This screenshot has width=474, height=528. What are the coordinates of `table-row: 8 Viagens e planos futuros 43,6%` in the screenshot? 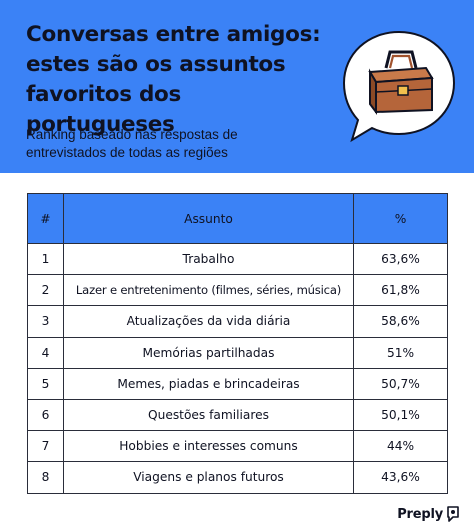 It's located at (237, 477).